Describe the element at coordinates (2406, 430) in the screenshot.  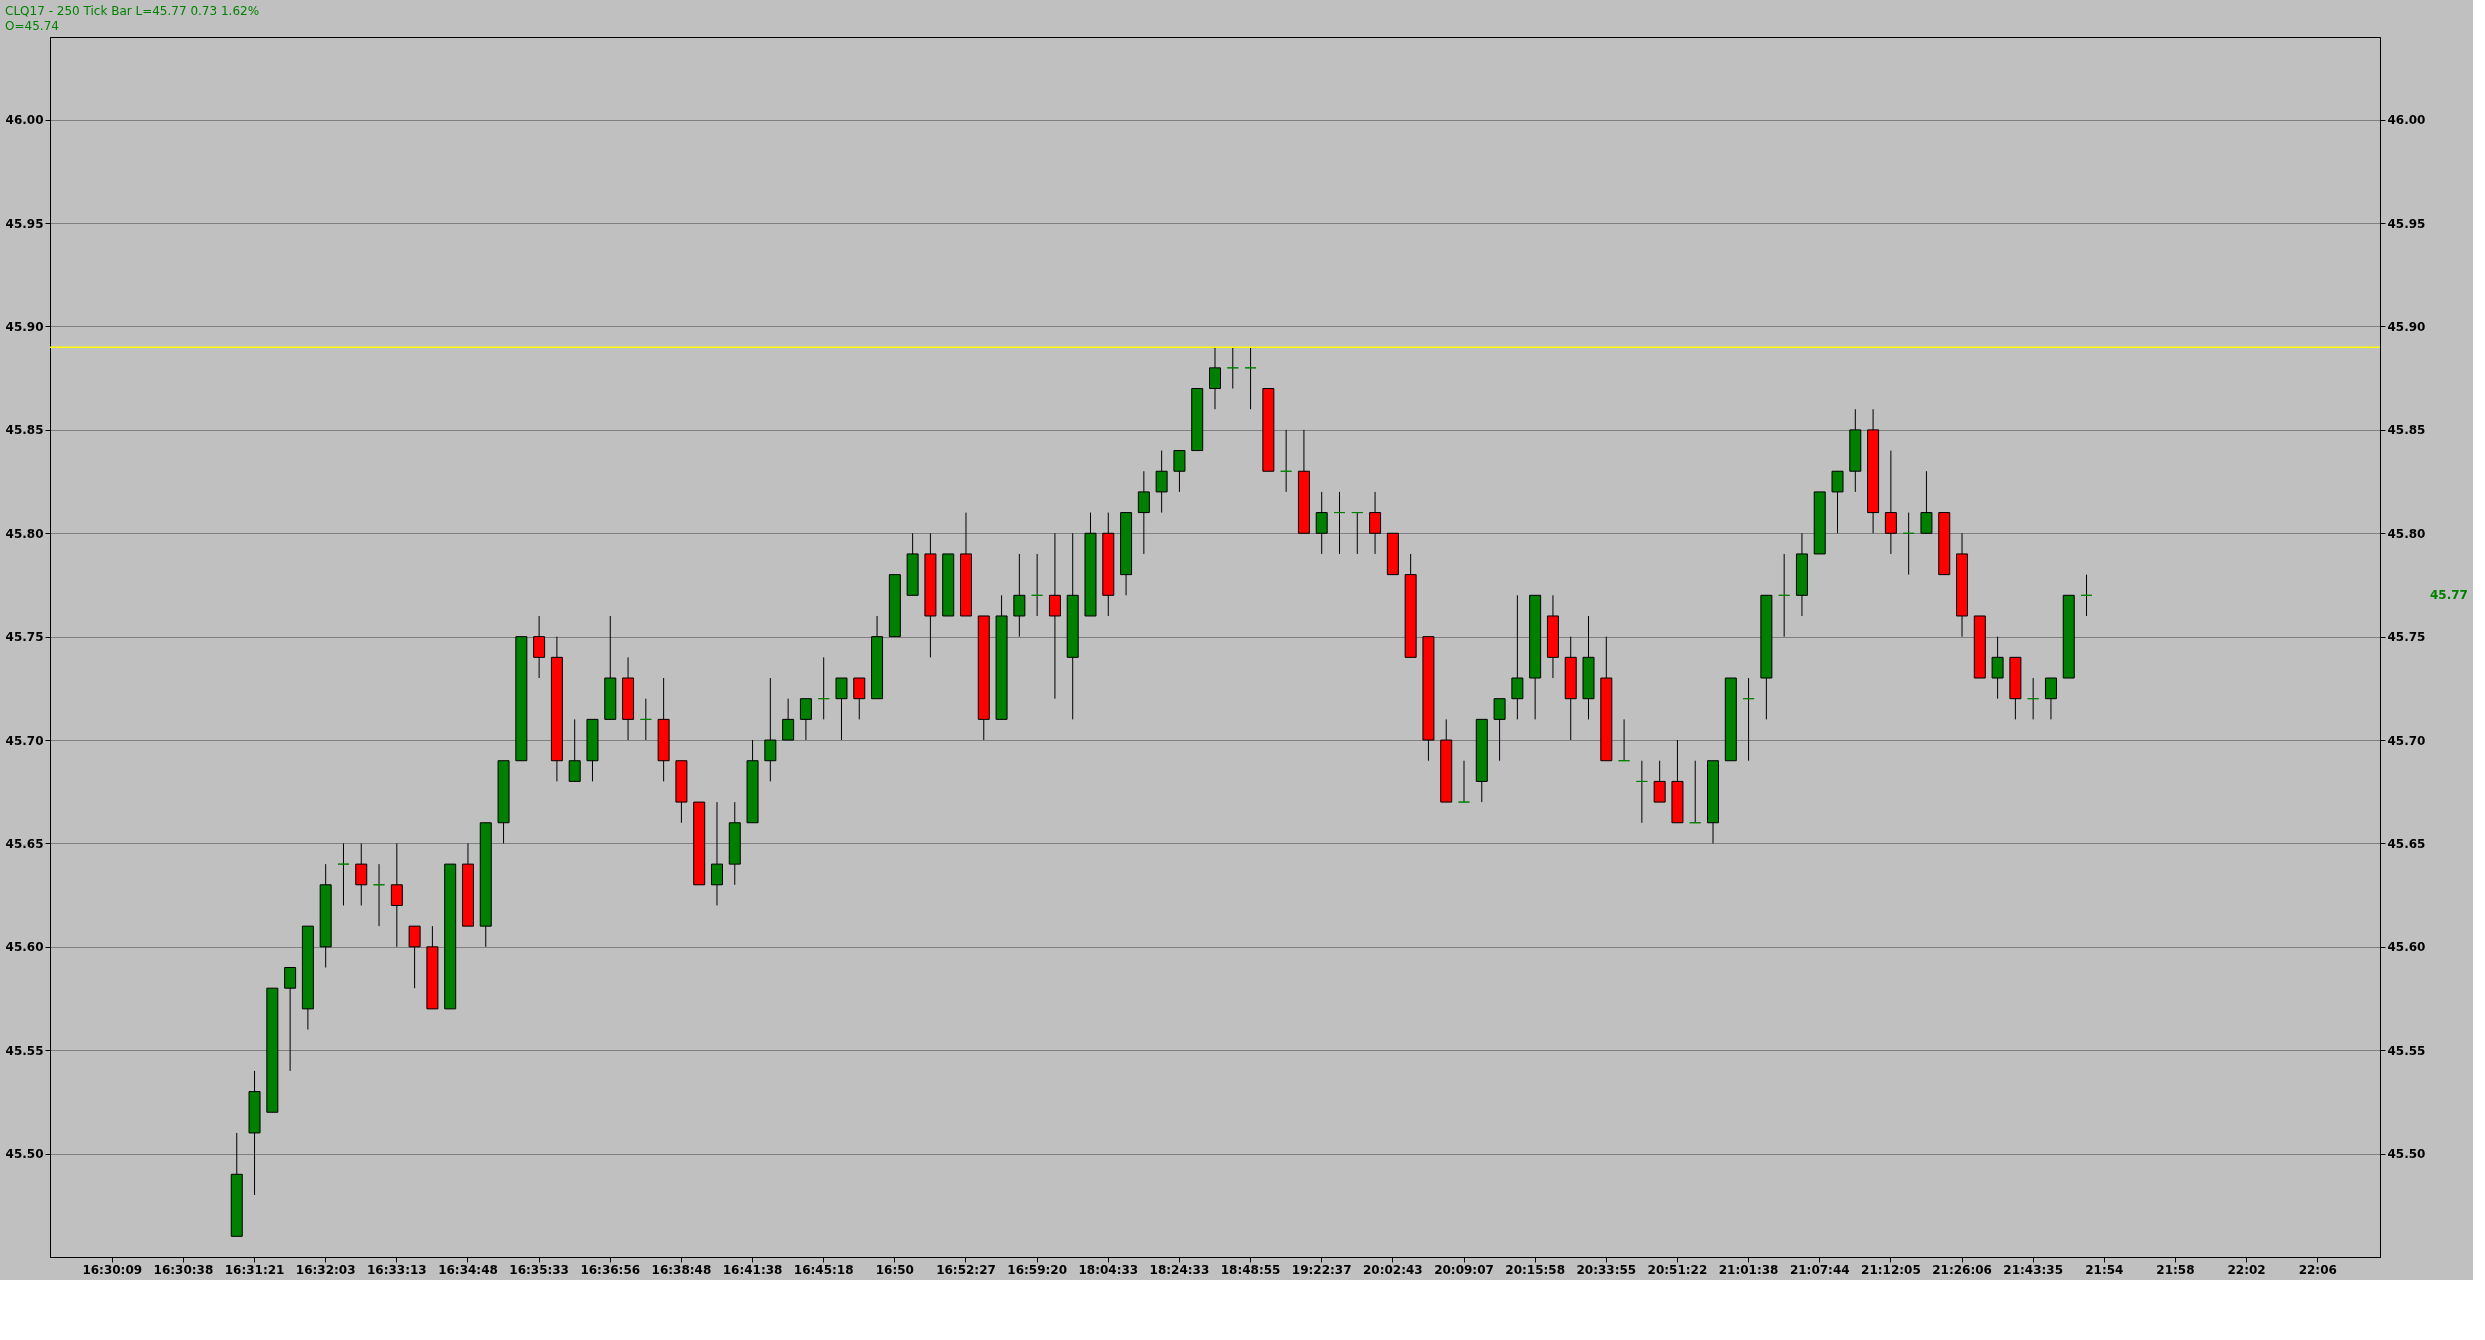
I see `y2-tick-label: 45.85` at that location.